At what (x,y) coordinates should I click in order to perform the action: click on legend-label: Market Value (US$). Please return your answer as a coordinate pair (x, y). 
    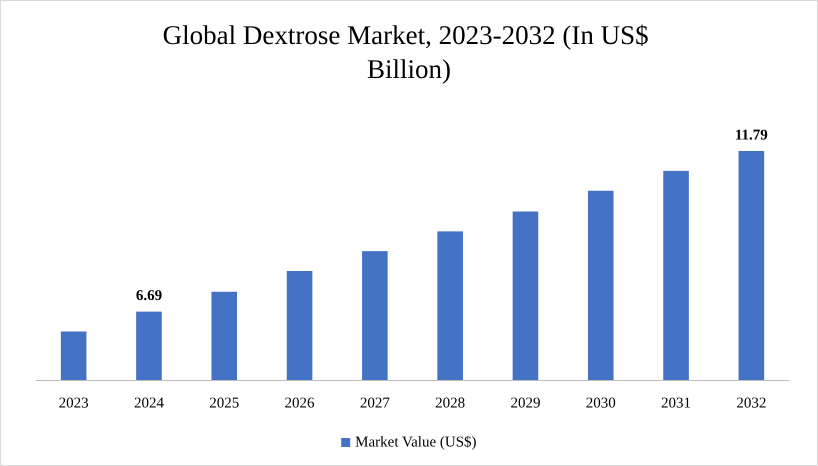
    Looking at the image, I should click on (416, 442).